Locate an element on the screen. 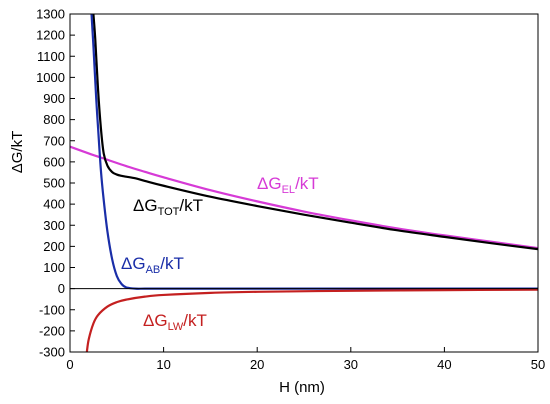 Image resolution: width=550 pixels, height=404 pixels. y-tick-label: 1100 is located at coordinates (51, 56).